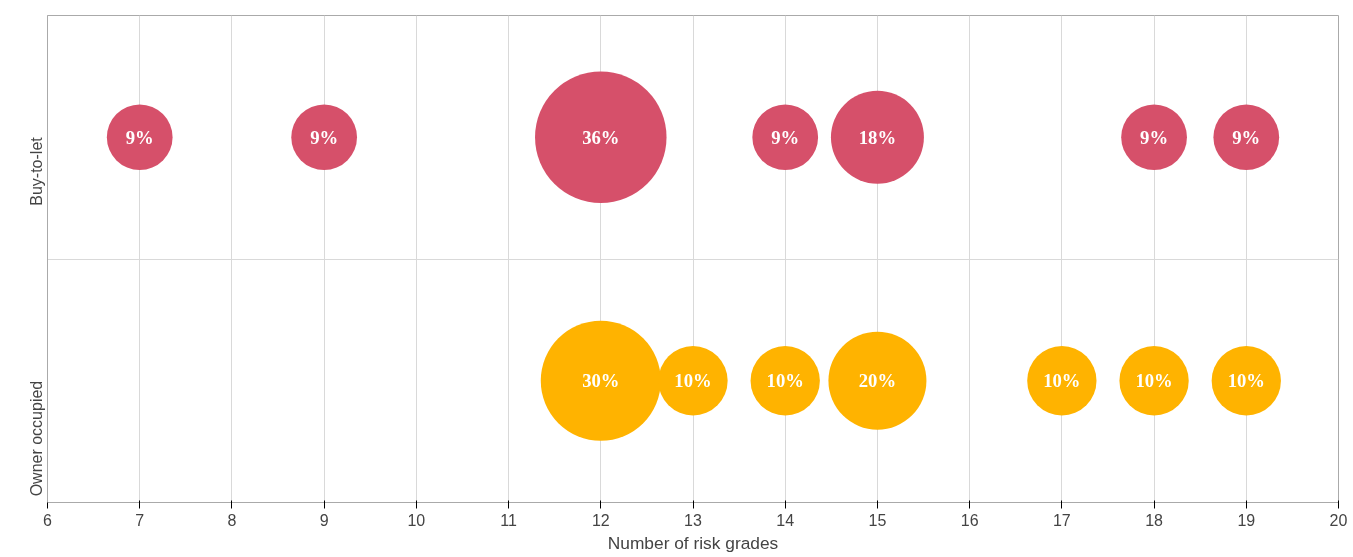  I want to click on x-tick-label: 16, so click(969, 520).